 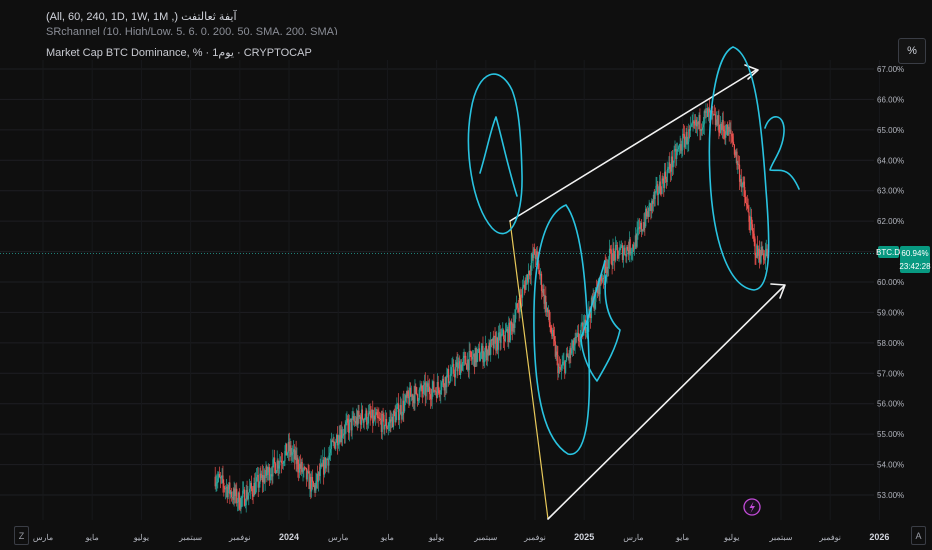 I want to click on auto-scale-button: A, so click(x=918, y=535).